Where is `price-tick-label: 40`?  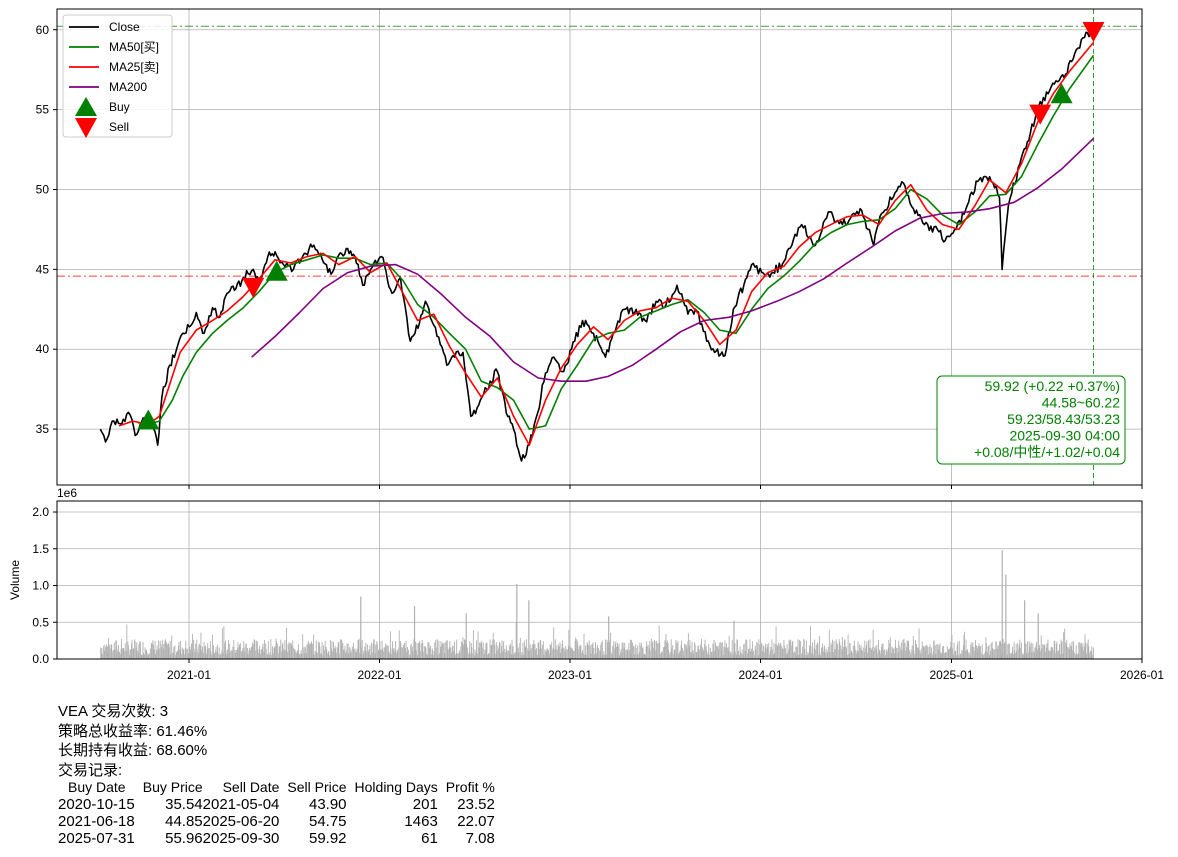
price-tick-label: 40 is located at coordinates (43, 349).